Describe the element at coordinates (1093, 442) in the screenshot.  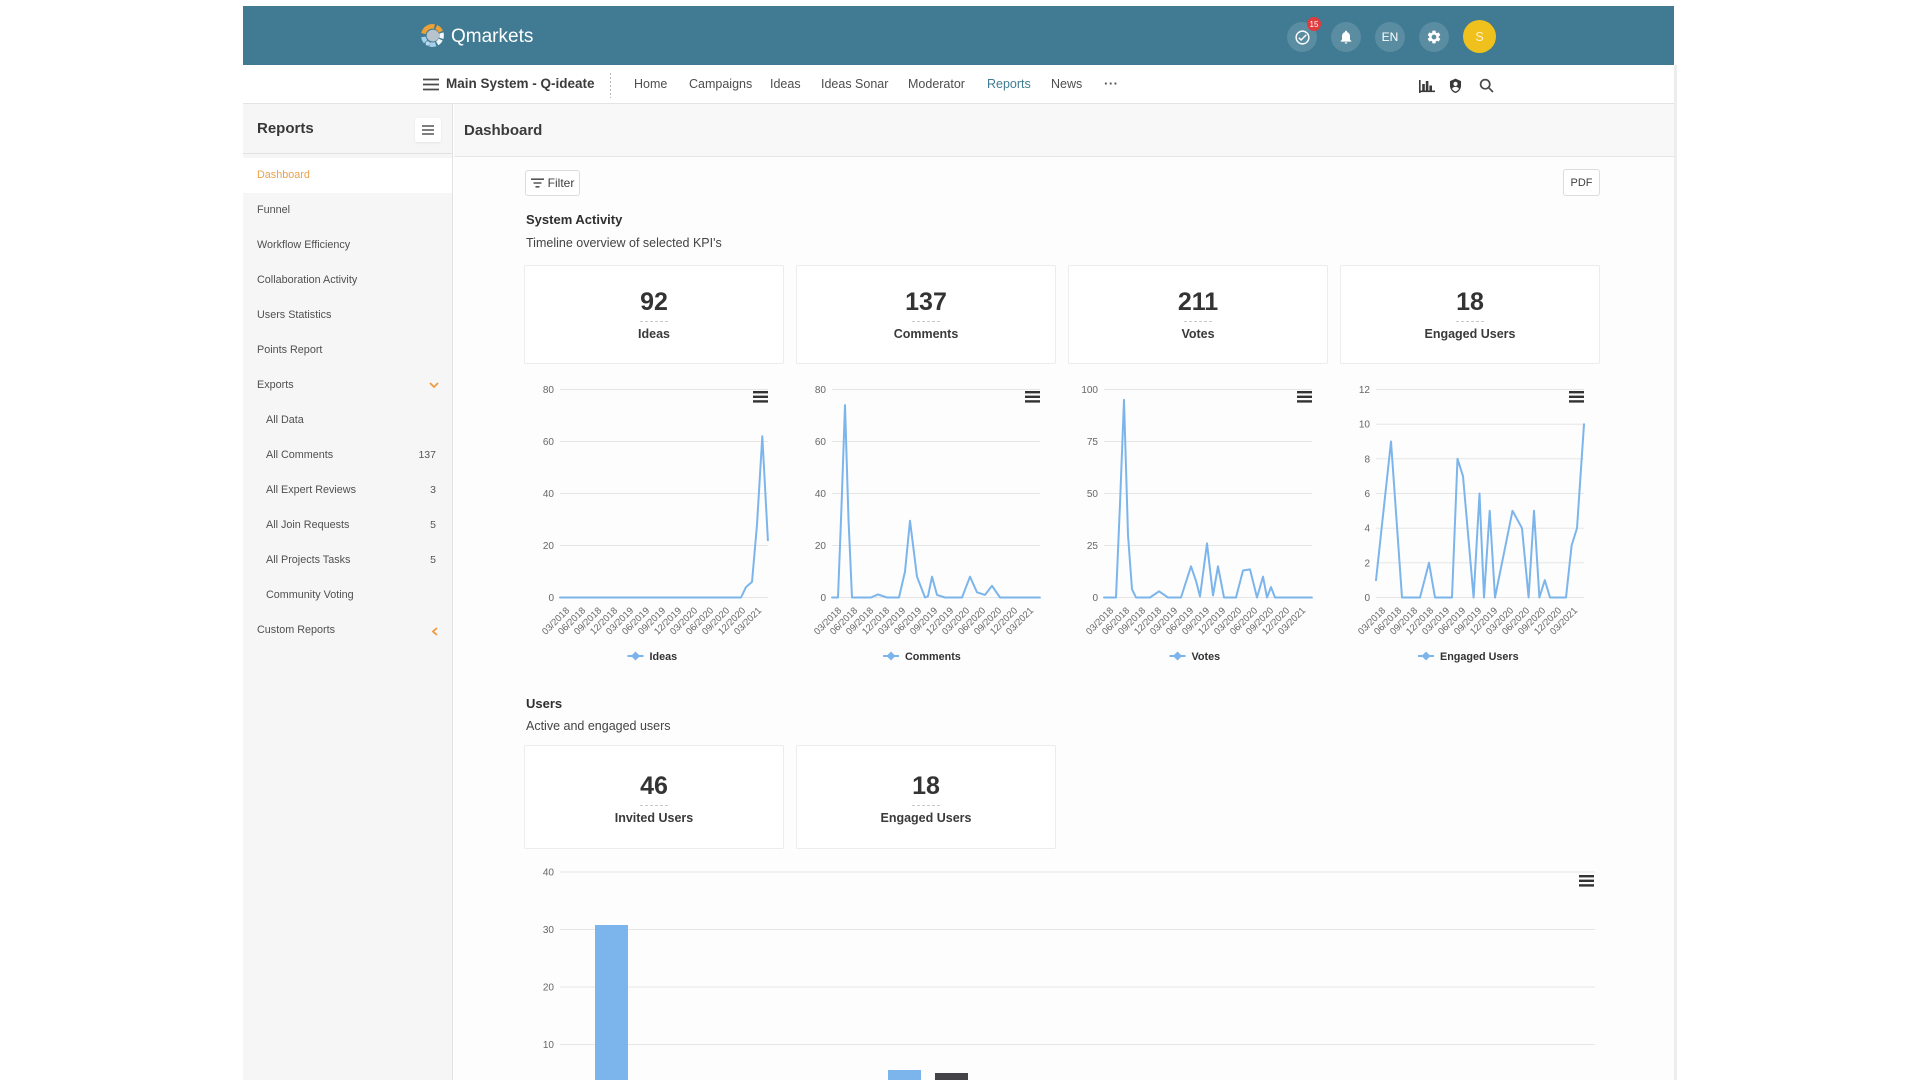
I see `svg-text: 75` at that location.